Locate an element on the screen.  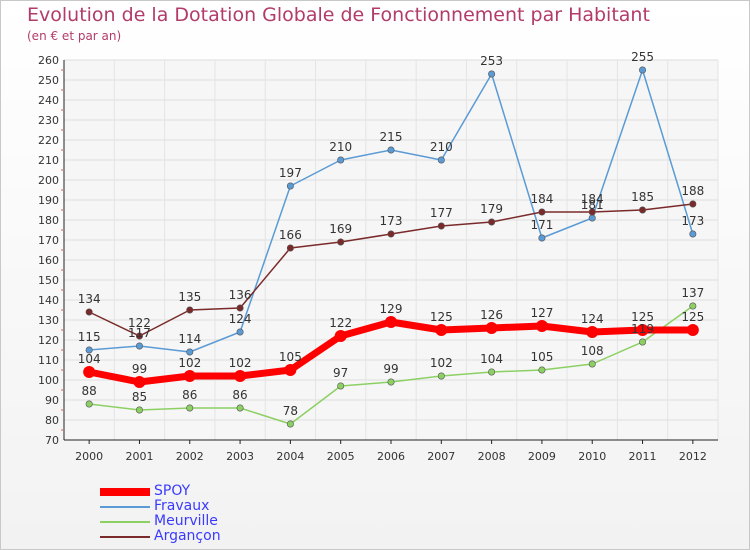
data-label-argan-on: 136 is located at coordinates (240, 295).